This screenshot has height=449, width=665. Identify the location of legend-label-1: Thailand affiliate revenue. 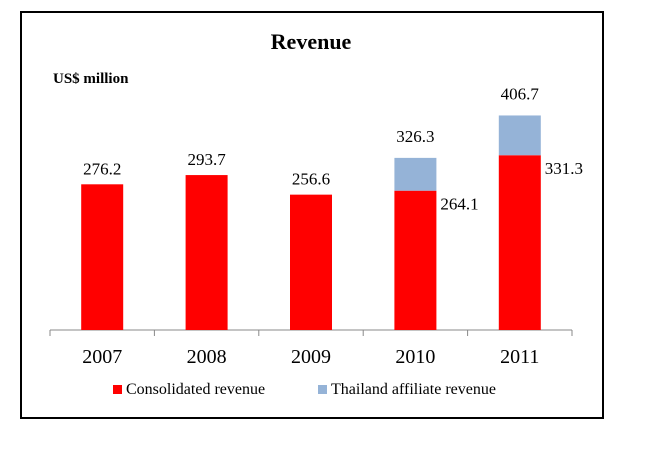
(413, 389).